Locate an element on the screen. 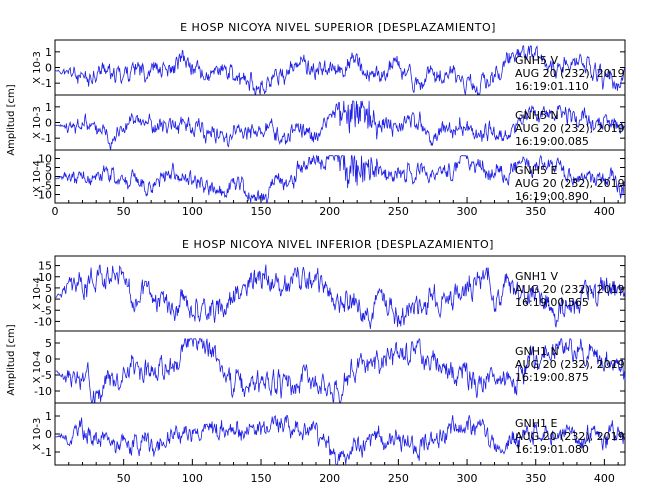  time-label: 16:19:01.110 is located at coordinates (552, 86).